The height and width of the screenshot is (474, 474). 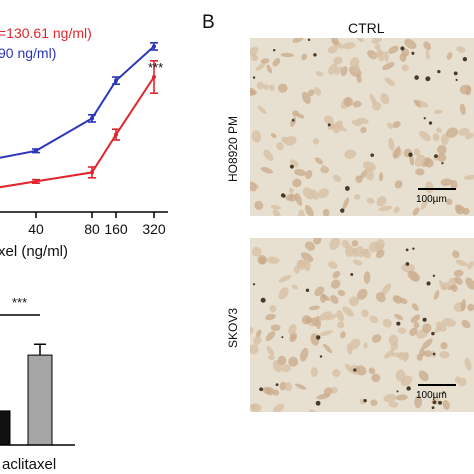 I want to click on x-tick-label: 40, so click(x=36, y=229).